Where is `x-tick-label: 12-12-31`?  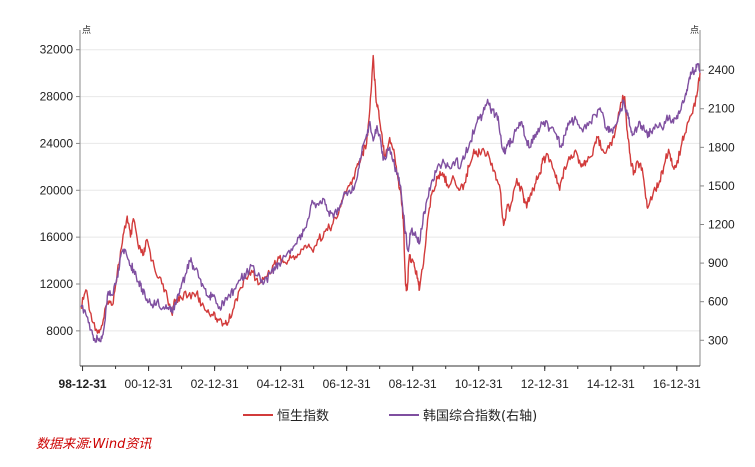 x-tick-label: 12-12-31 is located at coordinates (545, 384).